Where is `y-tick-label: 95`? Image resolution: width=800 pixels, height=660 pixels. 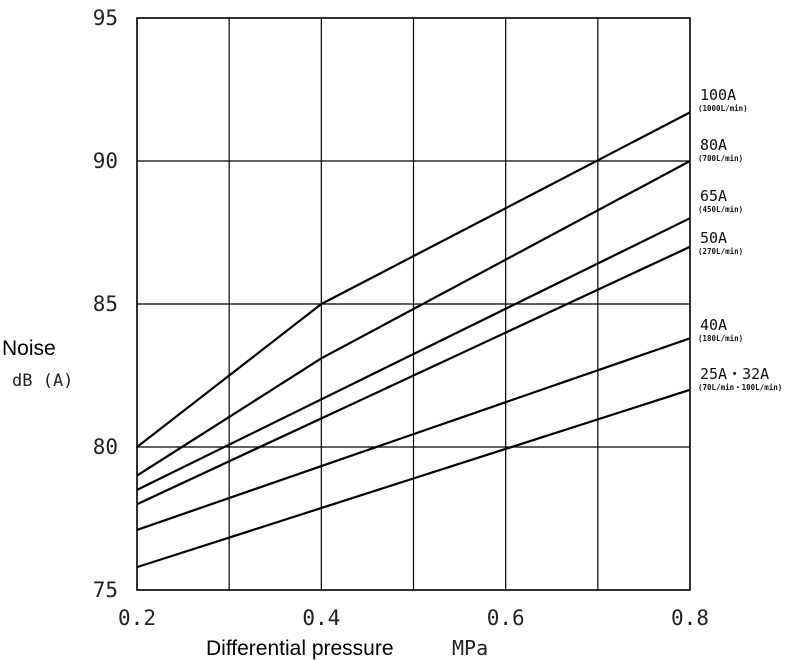
y-tick-label: 95 is located at coordinates (105, 18).